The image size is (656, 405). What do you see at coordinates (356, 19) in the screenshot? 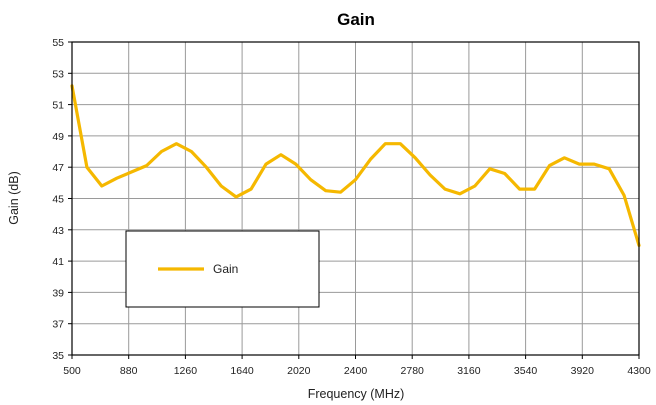
I see `chart-title: Gain` at bounding box center [356, 19].